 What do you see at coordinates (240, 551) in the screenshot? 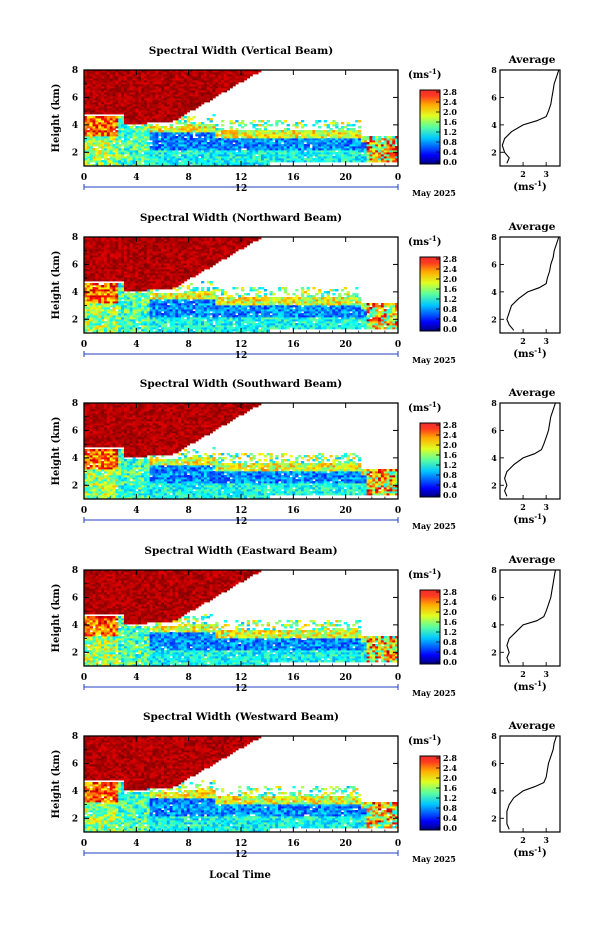
I see `chart-title: Spectral Width (Eastward Beam)` at bounding box center [240, 551].